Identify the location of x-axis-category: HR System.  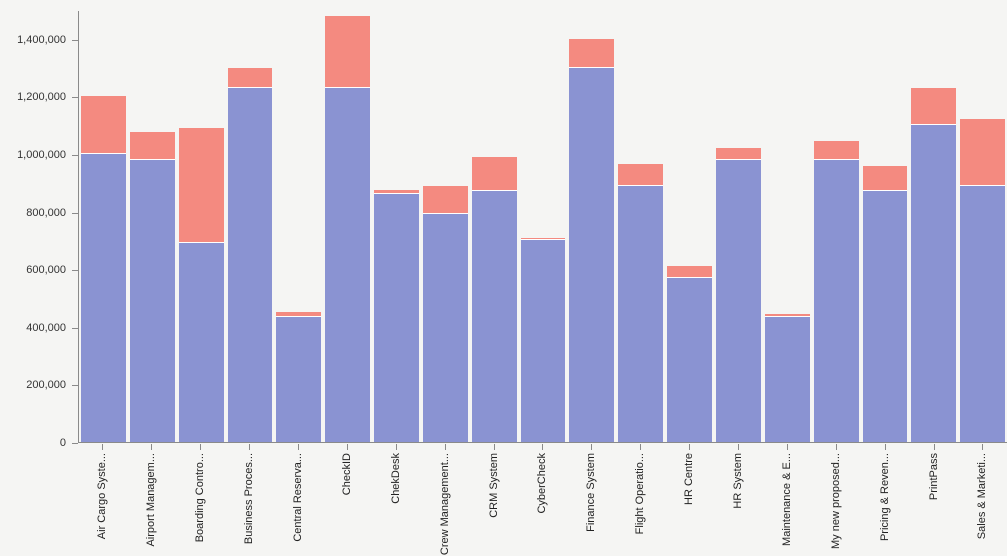
(738, 500).